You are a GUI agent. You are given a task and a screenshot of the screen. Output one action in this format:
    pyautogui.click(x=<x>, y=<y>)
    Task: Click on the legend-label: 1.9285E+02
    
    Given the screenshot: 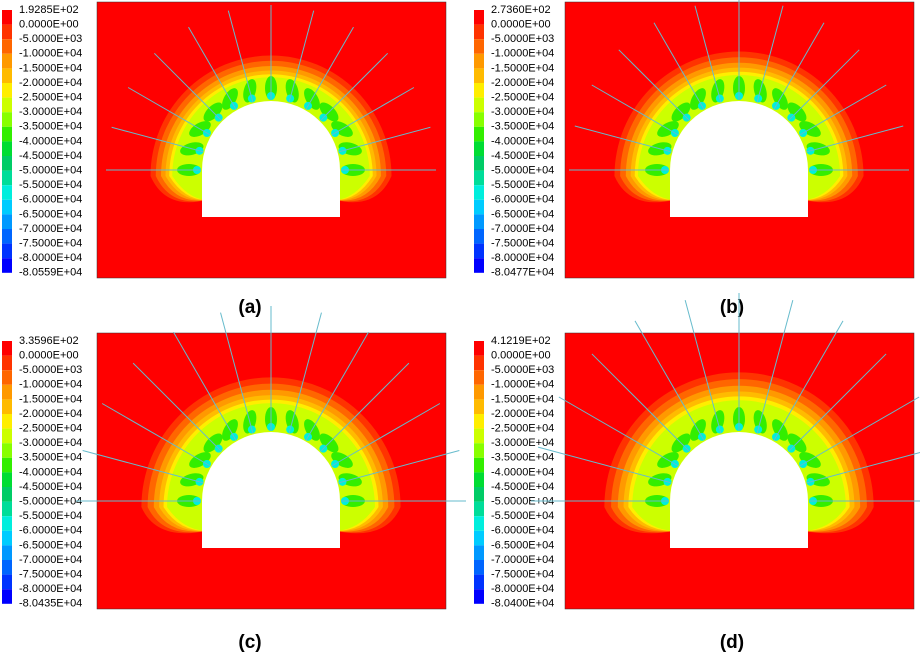 What is the action you would take?
    pyautogui.click(x=49, y=10)
    